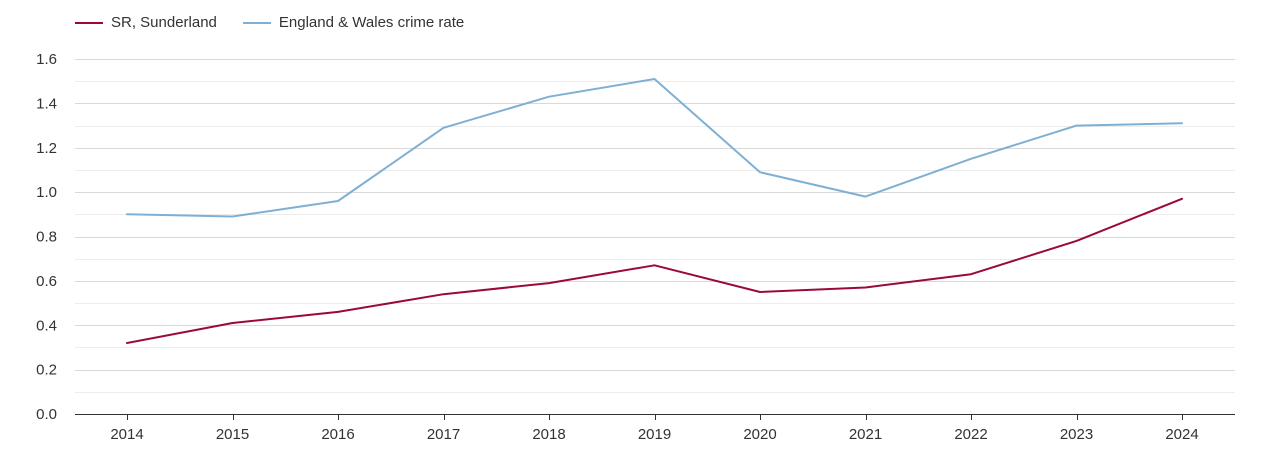  I want to click on x-tick-label: 2022, so click(970, 434).